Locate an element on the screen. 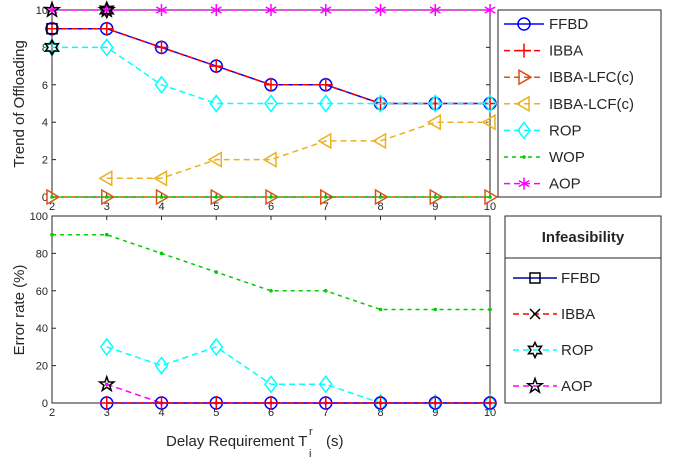 The image size is (678, 468). bottom-x-tick-label: 10 is located at coordinates (490, 413).